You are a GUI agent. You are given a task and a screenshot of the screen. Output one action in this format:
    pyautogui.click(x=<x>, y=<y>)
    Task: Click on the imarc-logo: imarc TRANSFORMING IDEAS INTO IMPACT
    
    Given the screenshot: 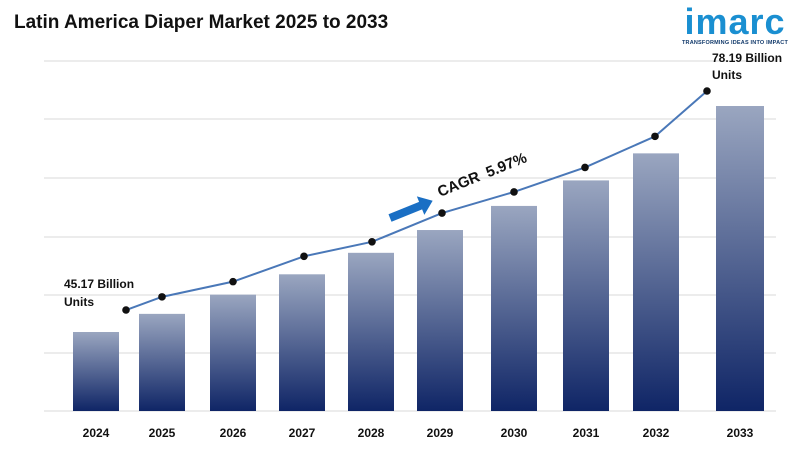 What is the action you would take?
    pyautogui.click(x=735, y=24)
    